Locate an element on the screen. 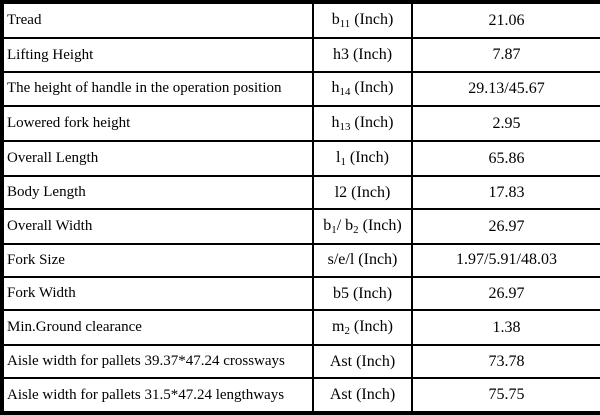 The height and width of the screenshot is (415, 600). symbol-subscript: 14 is located at coordinates (345, 92).